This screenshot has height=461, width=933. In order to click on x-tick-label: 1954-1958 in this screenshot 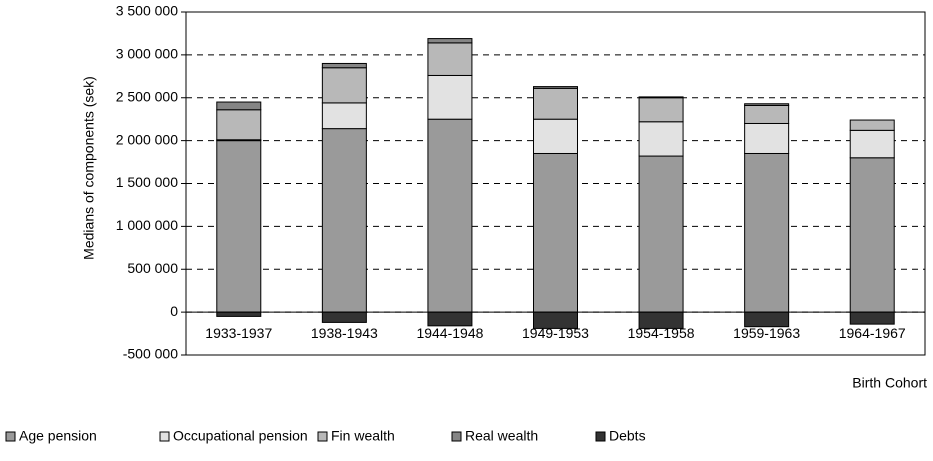, I will do `click(661, 333)`.